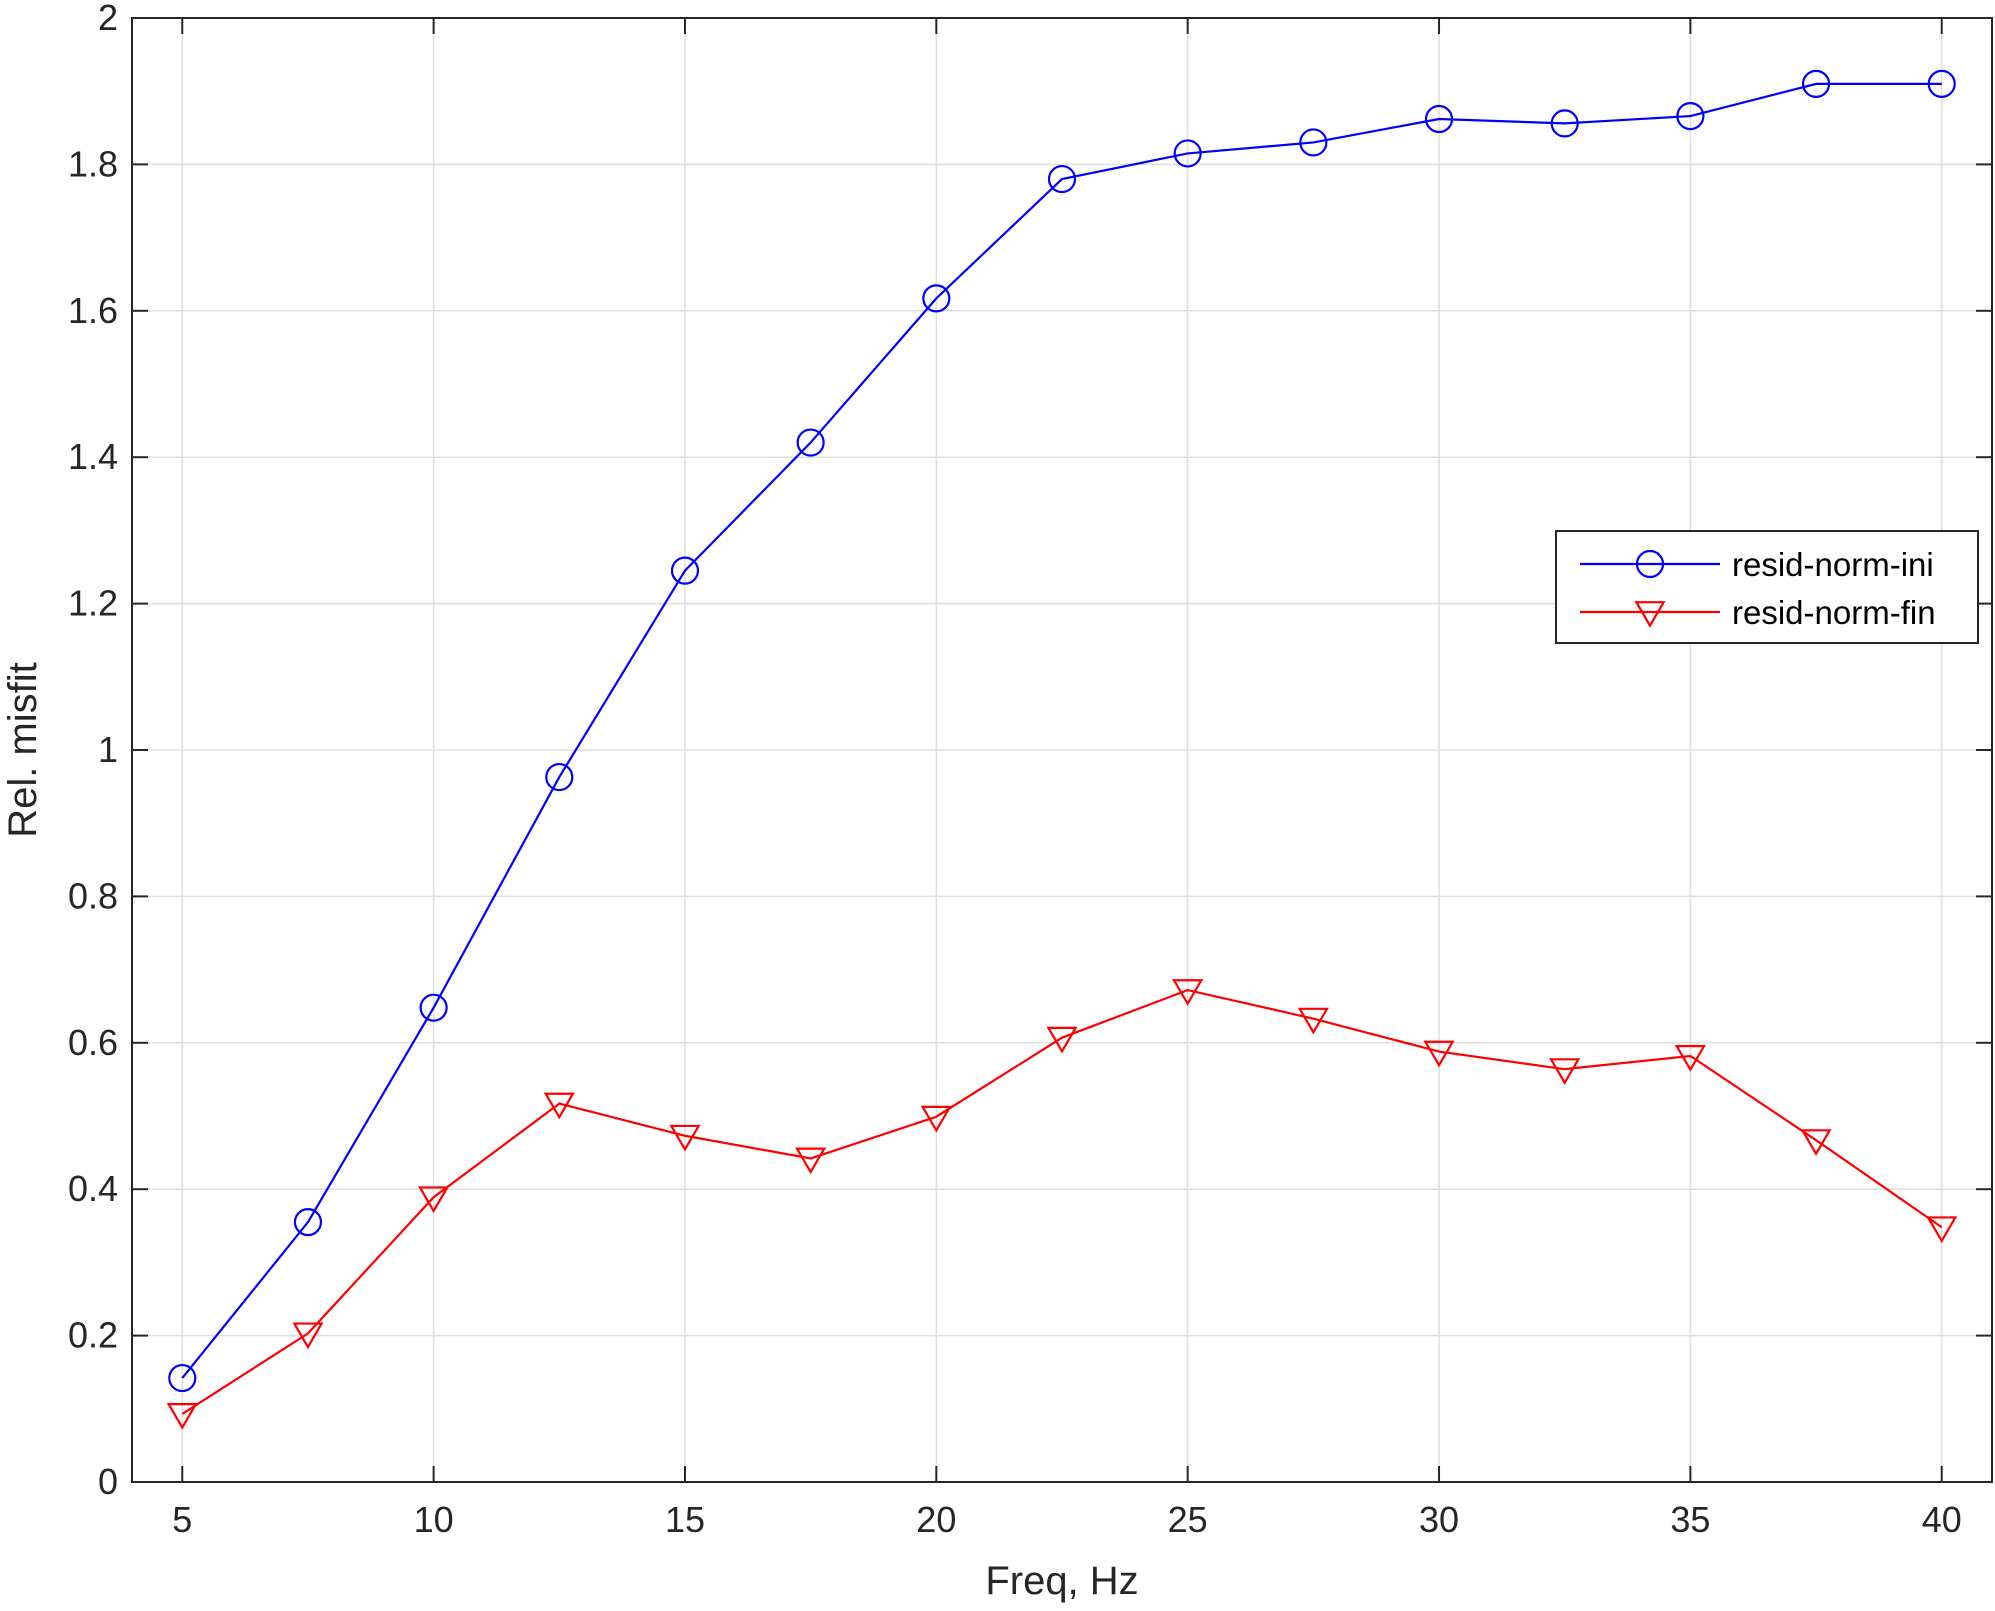 The height and width of the screenshot is (1611, 1995). I want to click on y-tick-label: 1, so click(108, 749).